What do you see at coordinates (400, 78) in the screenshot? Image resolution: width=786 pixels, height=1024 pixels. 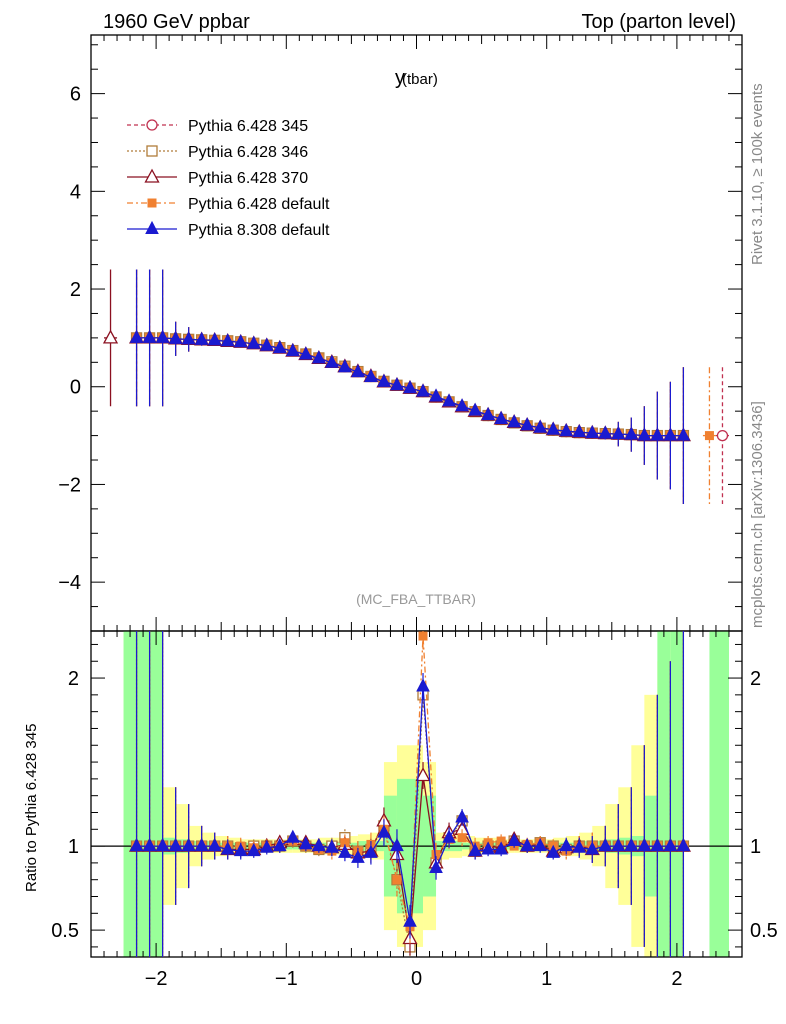 I see `plot-title: y` at bounding box center [400, 78].